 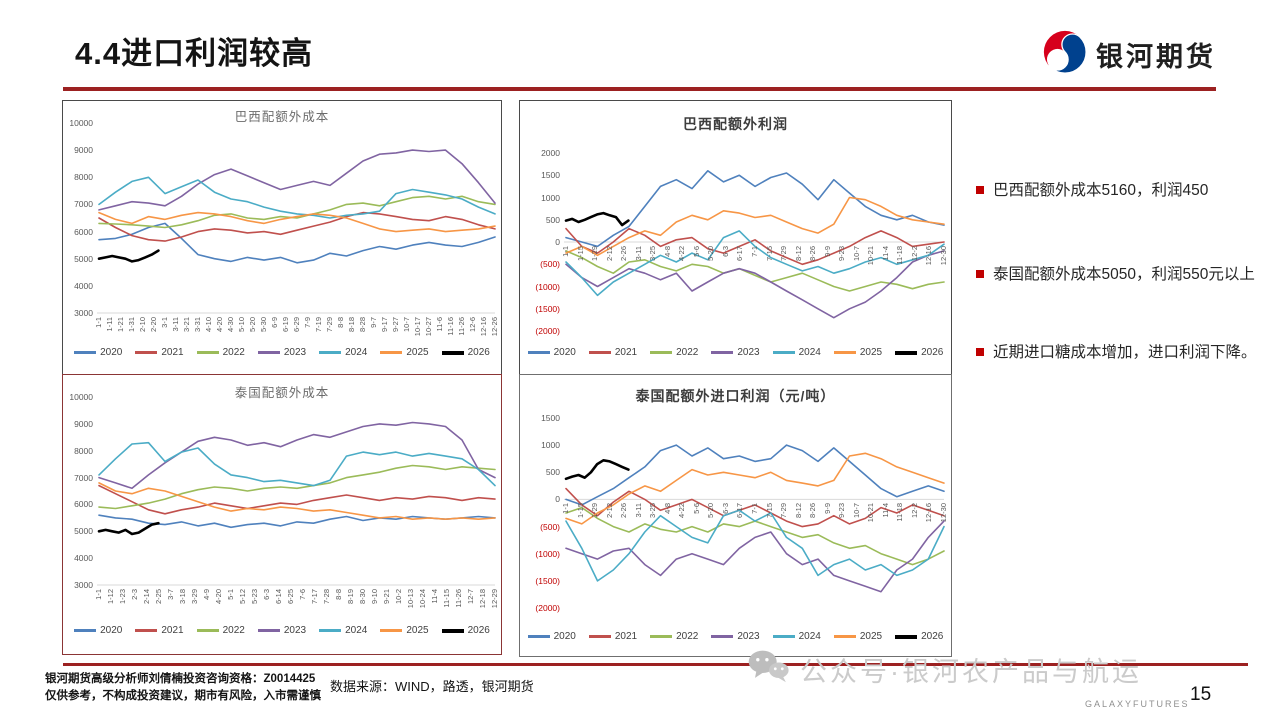 I want to click on x-axis-tick-label: 6-9, so click(x=274, y=322).